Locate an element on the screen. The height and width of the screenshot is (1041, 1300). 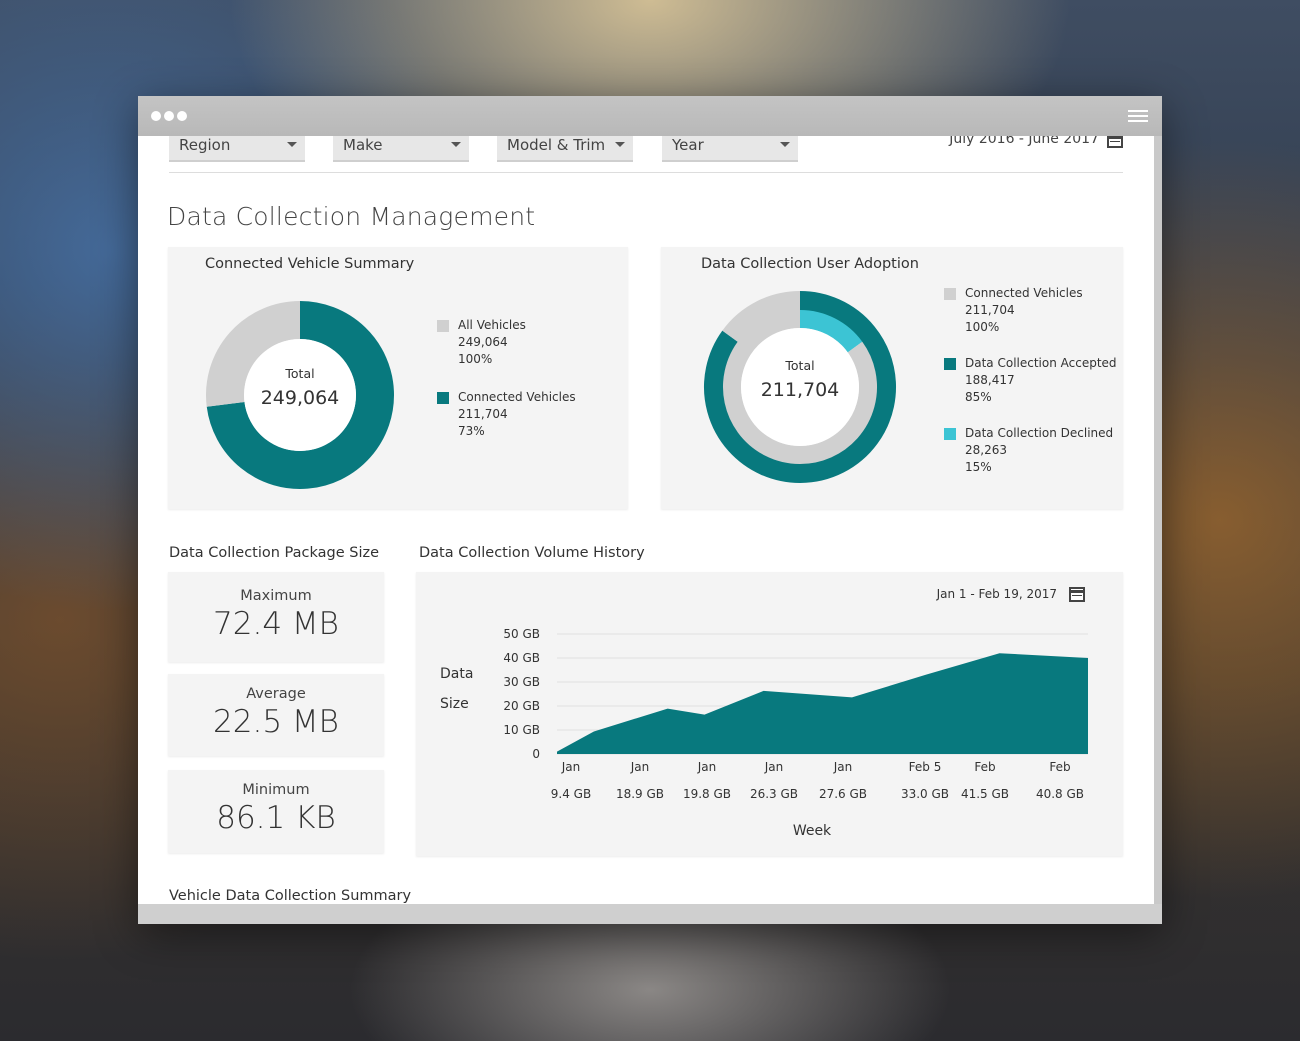
outer-ring-declined is located at coordinates (761, 317).